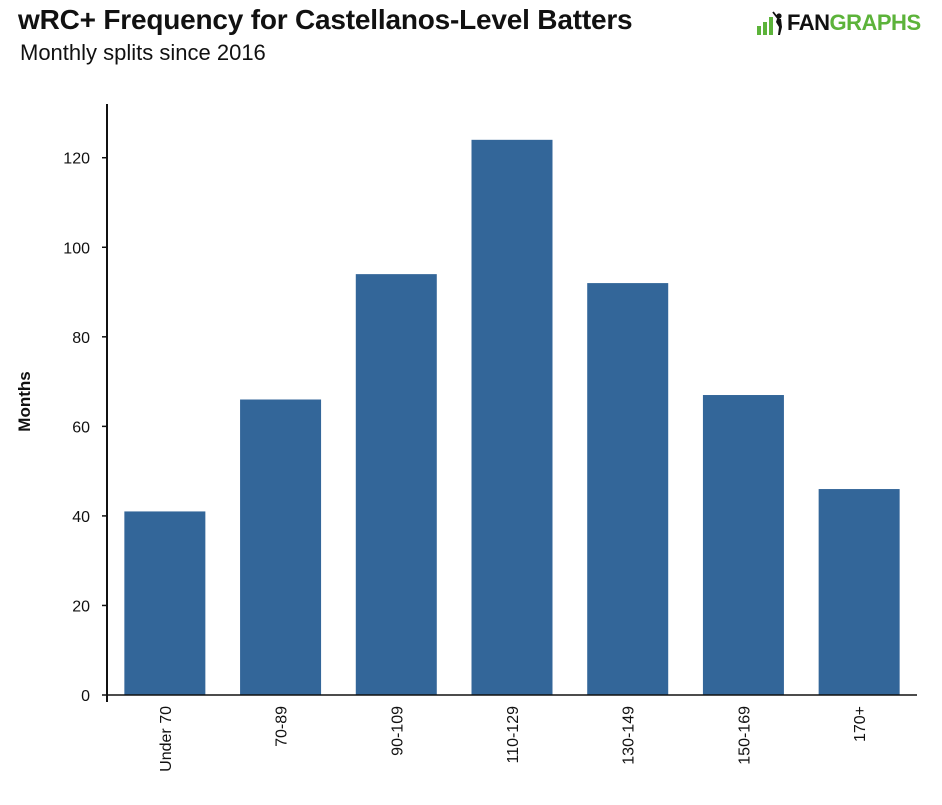  I want to click on y-tick-label: 60, so click(81, 427).